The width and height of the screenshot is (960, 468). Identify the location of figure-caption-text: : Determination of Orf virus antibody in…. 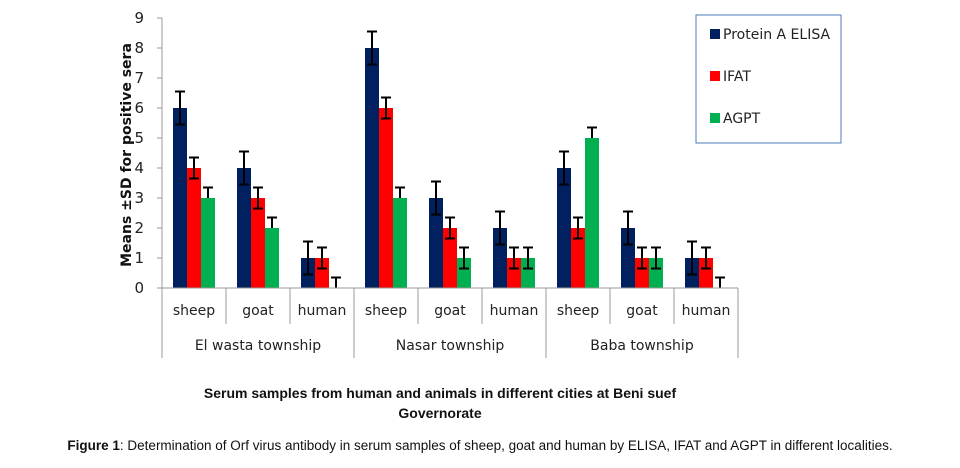
(506, 445).